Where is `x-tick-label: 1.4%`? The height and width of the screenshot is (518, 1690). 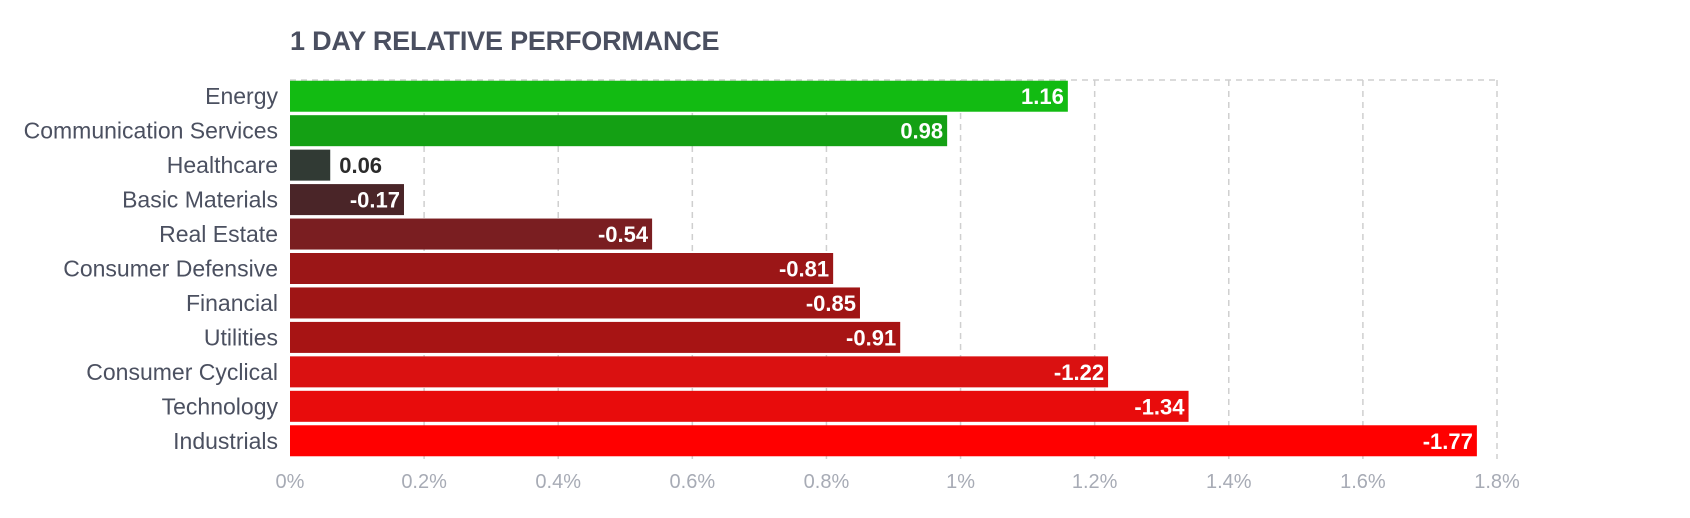
x-tick-label: 1.4% is located at coordinates (1229, 482).